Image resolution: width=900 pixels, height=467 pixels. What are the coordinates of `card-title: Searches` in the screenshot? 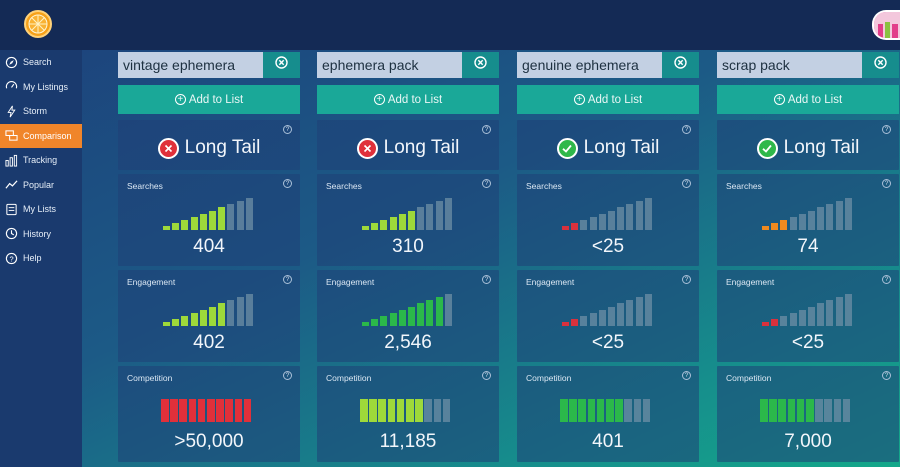 It's located at (145, 186).